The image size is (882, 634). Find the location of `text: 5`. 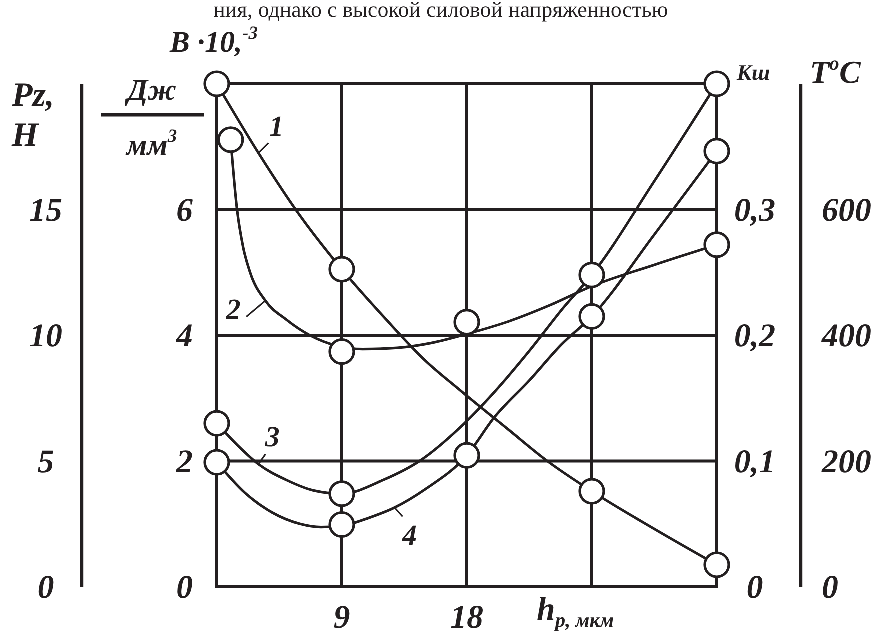

text: 5 is located at coordinates (46, 462).